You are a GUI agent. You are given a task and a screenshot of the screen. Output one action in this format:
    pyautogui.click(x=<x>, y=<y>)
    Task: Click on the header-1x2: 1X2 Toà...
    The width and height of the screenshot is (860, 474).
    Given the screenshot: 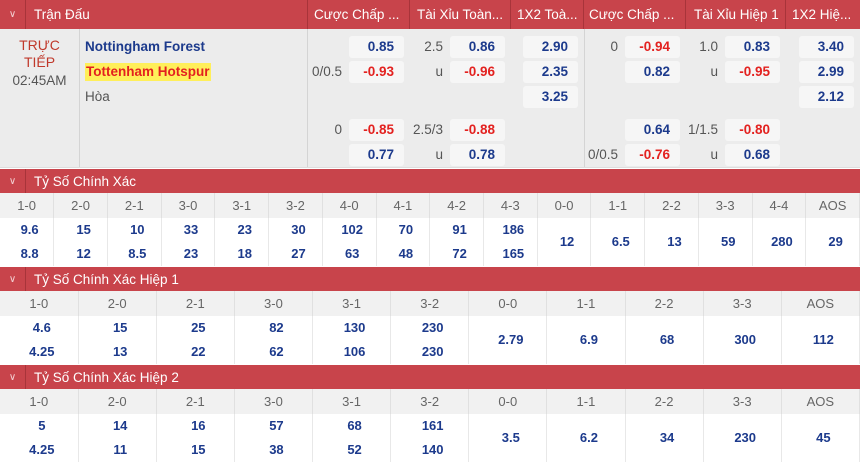 What is the action you would take?
    pyautogui.click(x=547, y=14)
    